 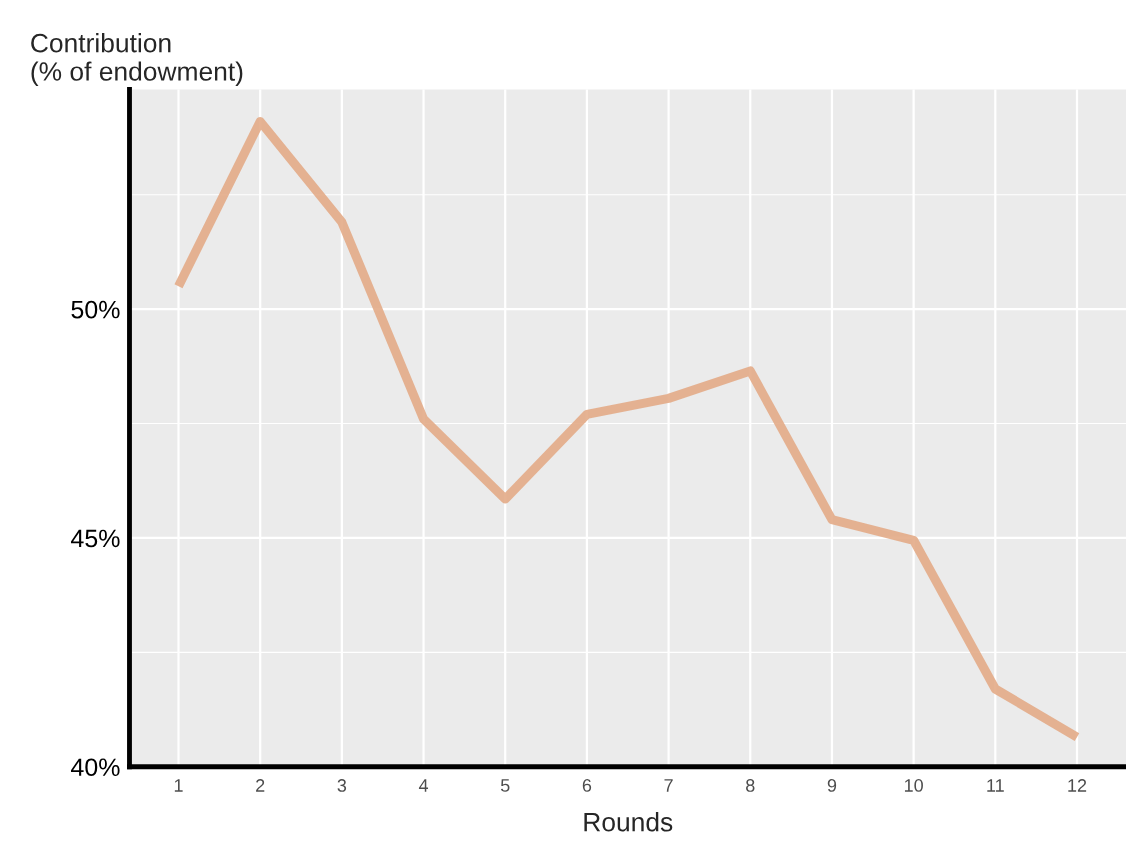 What do you see at coordinates (913, 785) in the screenshot?
I see `x-tick-label: 10` at bounding box center [913, 785].